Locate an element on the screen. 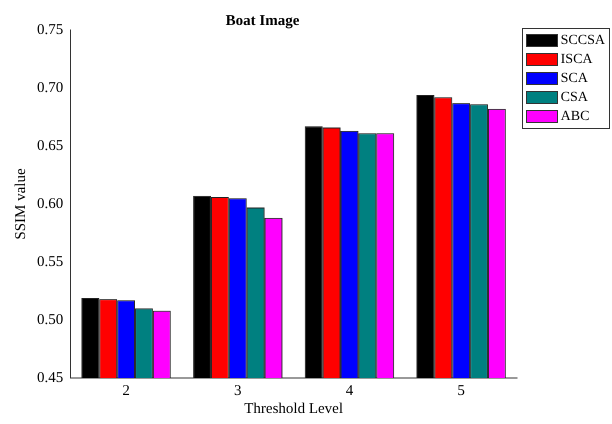 The image size is (612, 424). y-tick-label: 0.45 is located at coordinates (50, 378).